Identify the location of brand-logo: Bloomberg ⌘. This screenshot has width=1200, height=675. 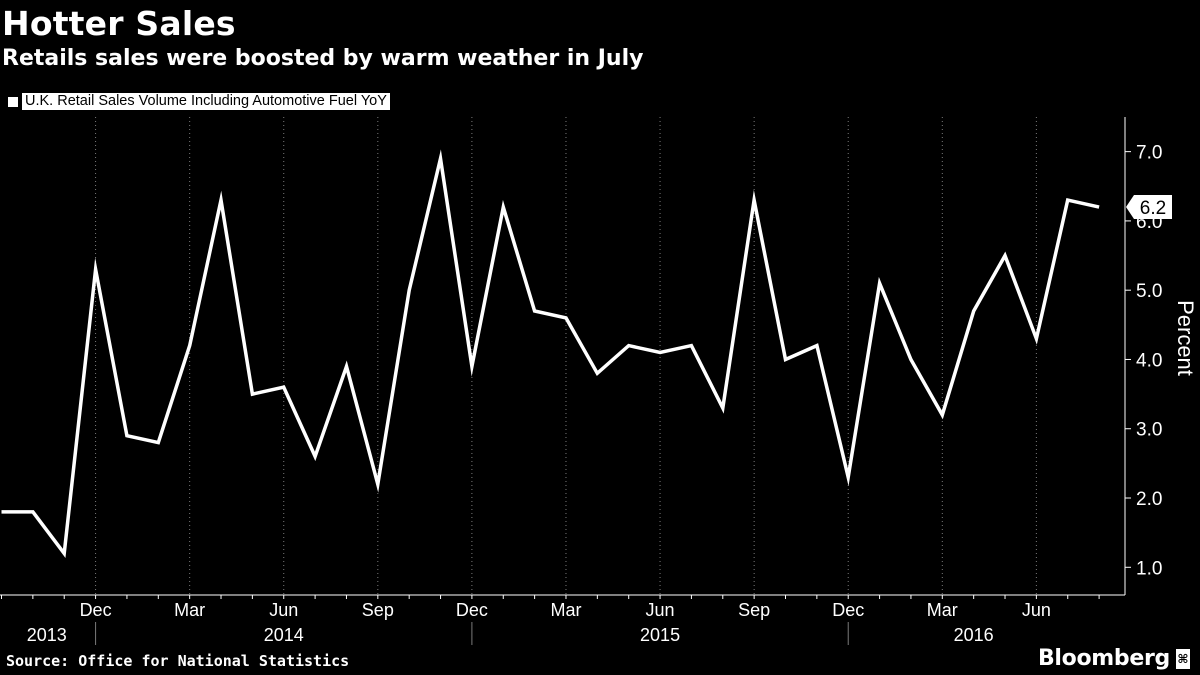
(1114, 658).